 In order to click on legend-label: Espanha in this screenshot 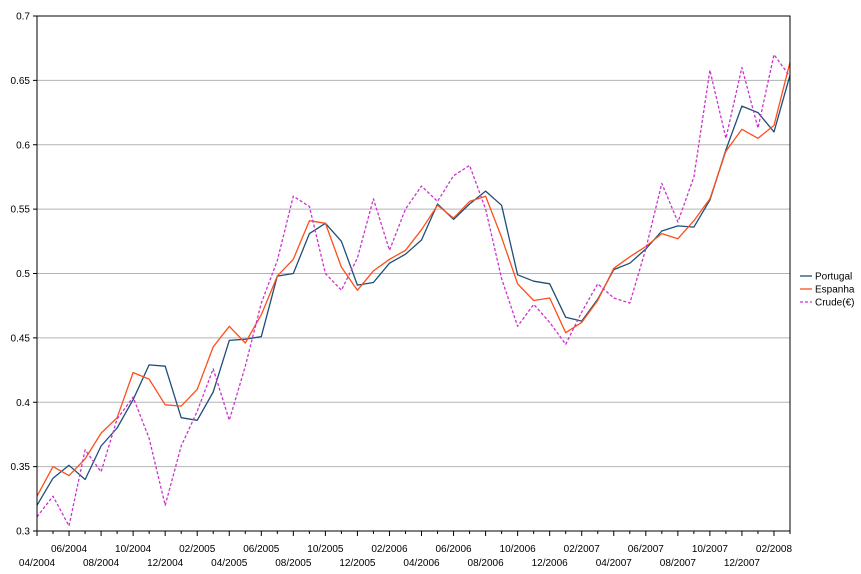, I will do `click(835, 290)`.